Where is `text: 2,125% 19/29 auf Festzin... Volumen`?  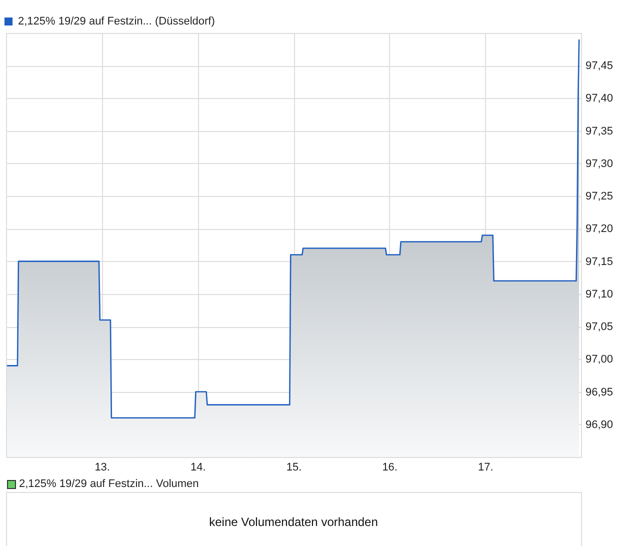
text: 2,125% 19/29 auf Festzin... Volumen is located at coordinates (109, 484).